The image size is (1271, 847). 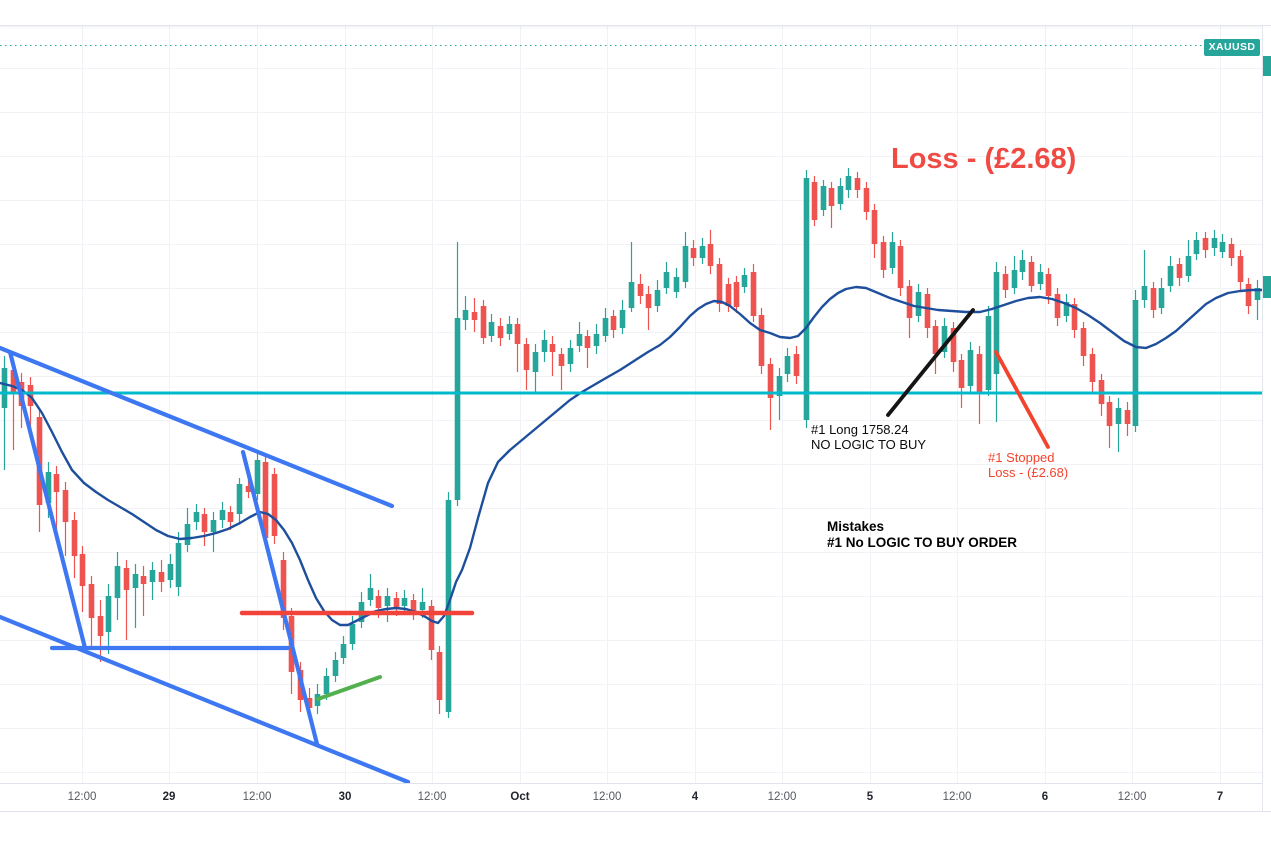 What do you see at coordinates (635, 13) in the screenshot?
I see `top-toolbar` at bounding box center [635, 13].